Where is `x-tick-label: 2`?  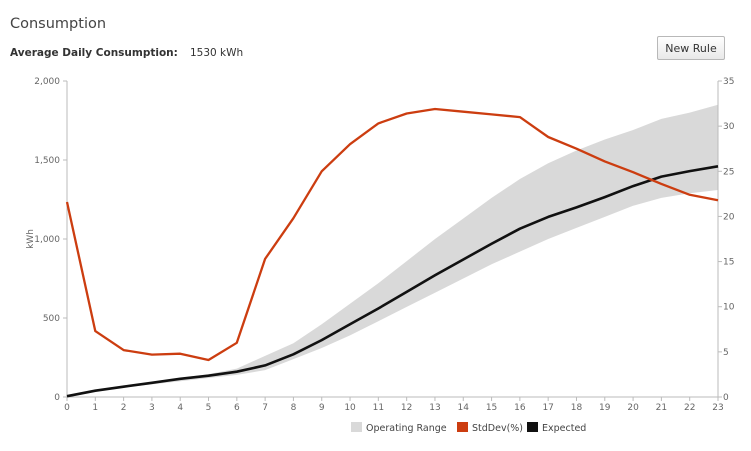 x-tick-label: 2 is located at coordinates (124, 408).